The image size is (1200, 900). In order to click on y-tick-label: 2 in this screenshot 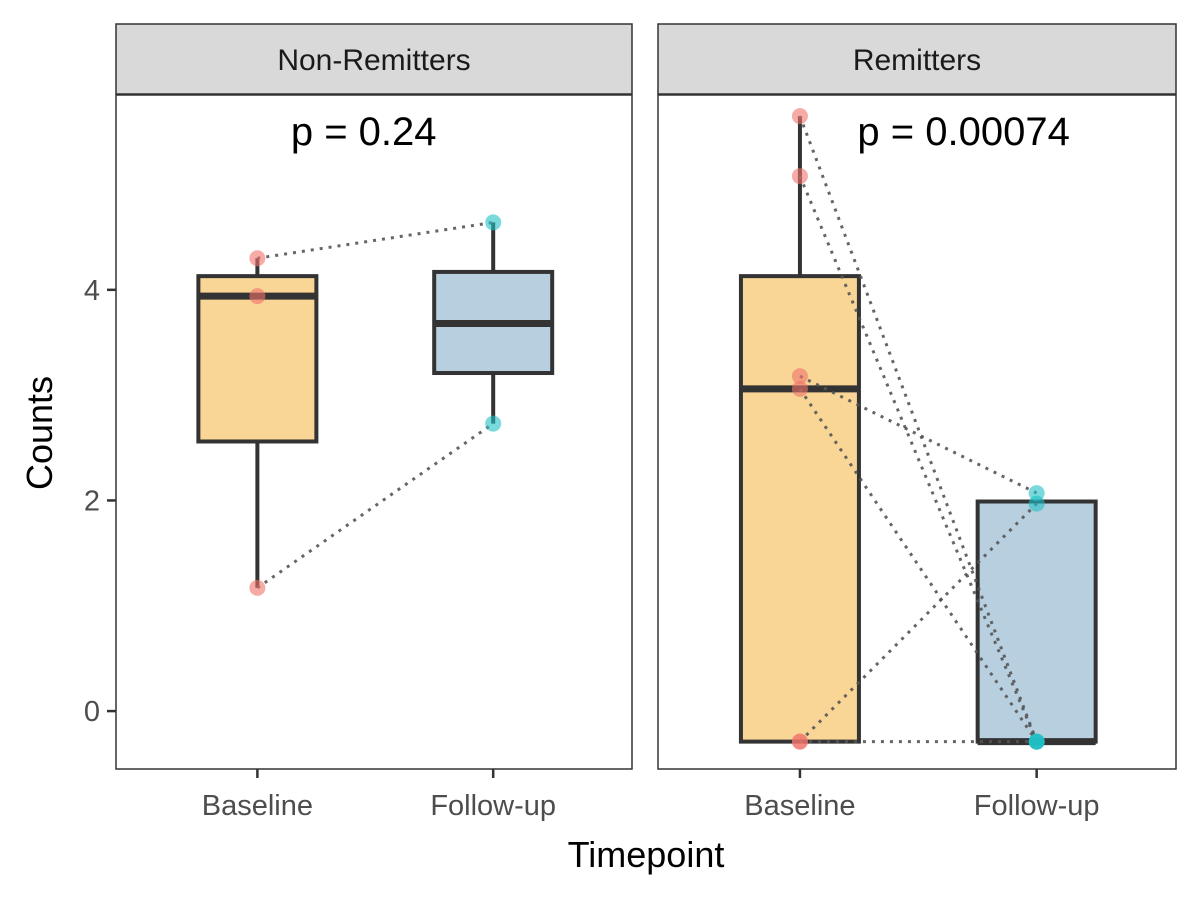, I will do `click(92, 501)`.